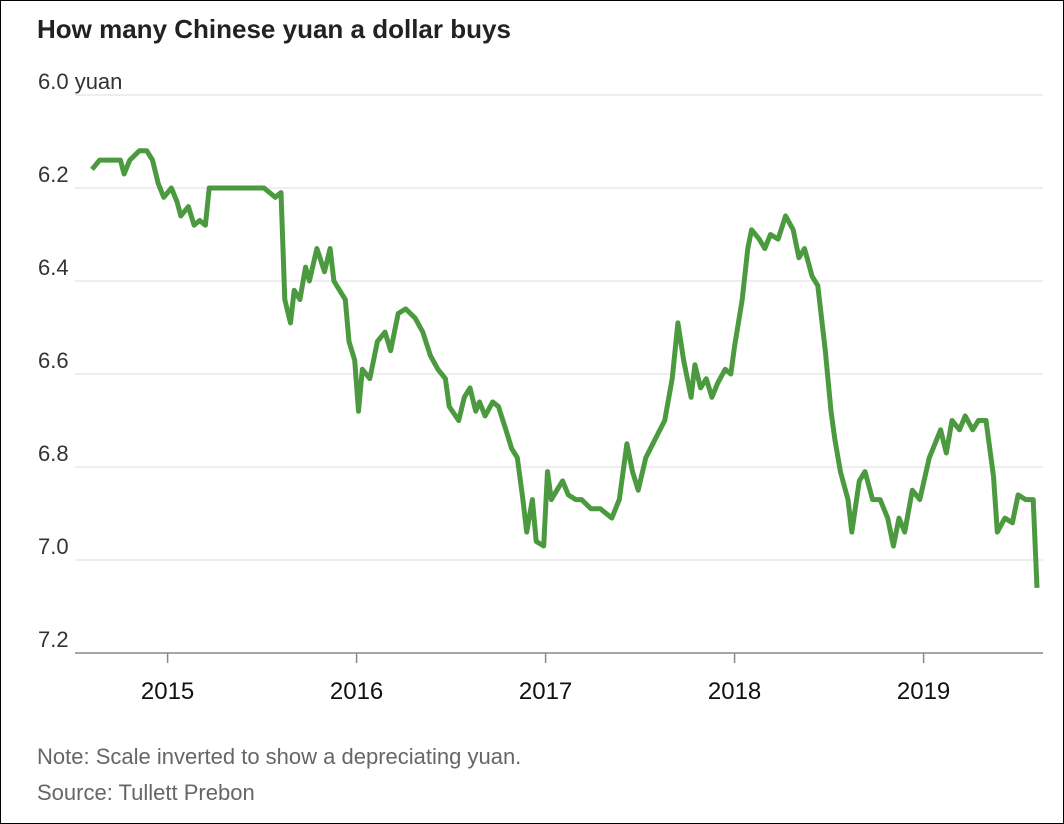 The width and height of the screenshot is (1064, 824). What do you see at coordinates (274, 29) in the screenshot?
I see `chart-title: How many Chinese yuan a dollar buys` at bounding box center [274, 29].